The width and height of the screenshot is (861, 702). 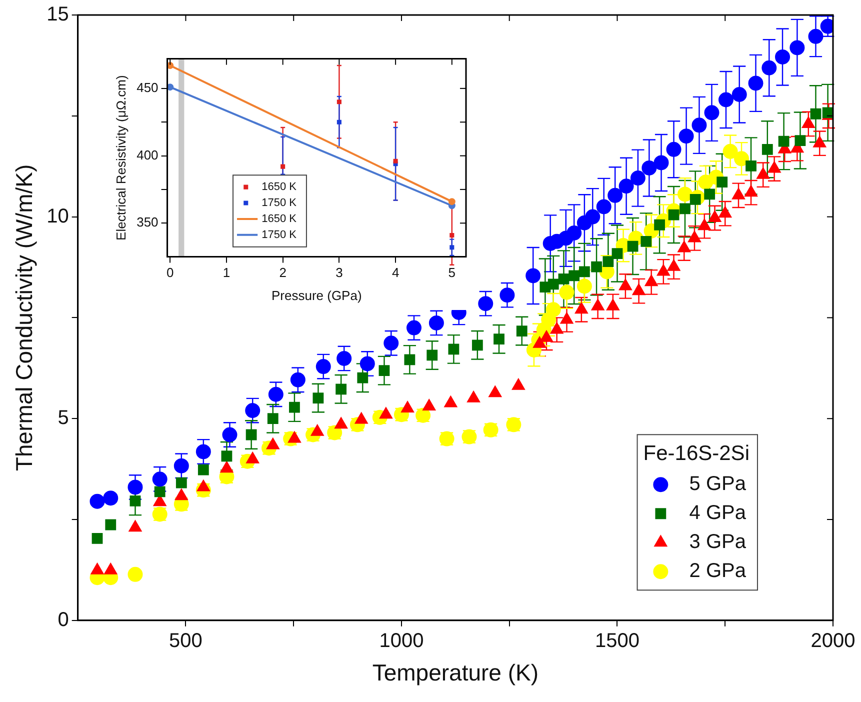 I want to click on x-tick-label: 0, so click(x=170, y=272).